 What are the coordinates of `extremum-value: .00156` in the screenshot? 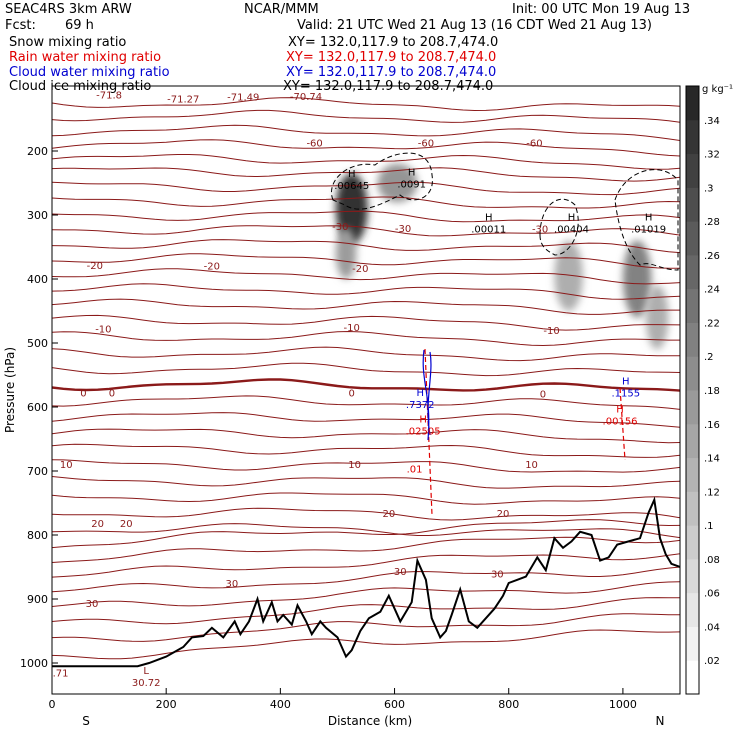 It's located at (620, 421).